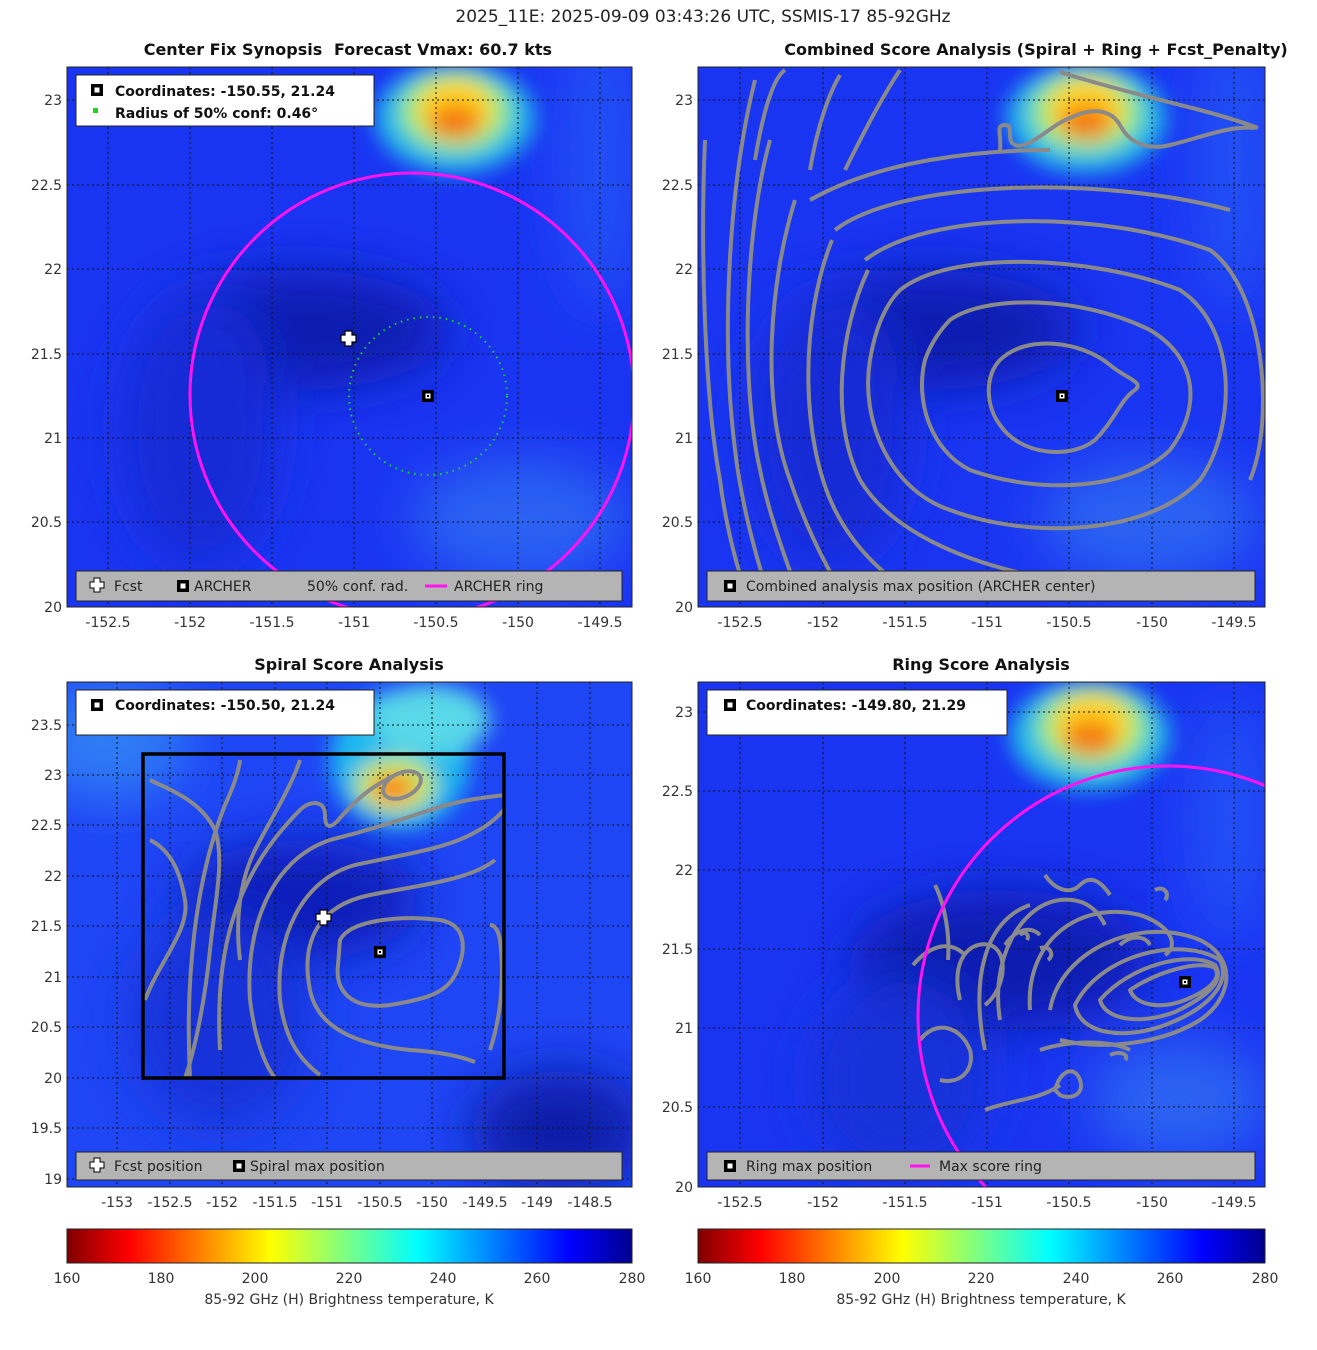  Describe the element at coordinates (53, 1180) in the screenshot. I see `svg-text: 19` at that location.